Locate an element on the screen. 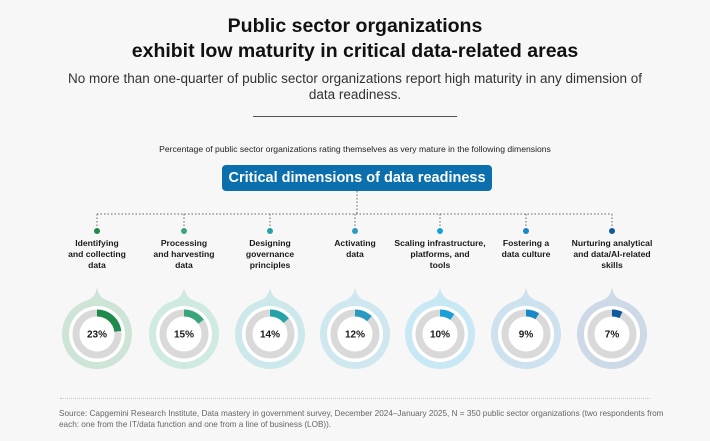  donut-value-label: 15% is located at coordinates (184, 335).